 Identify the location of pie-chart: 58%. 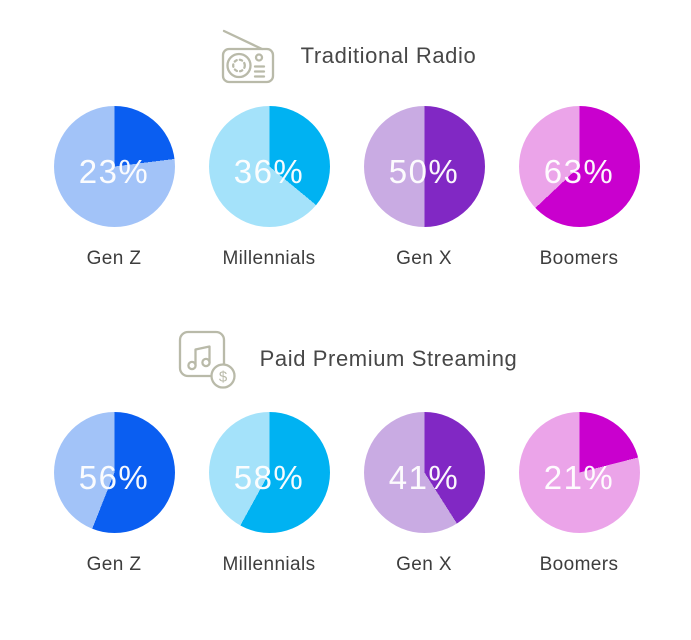
(269, 472).